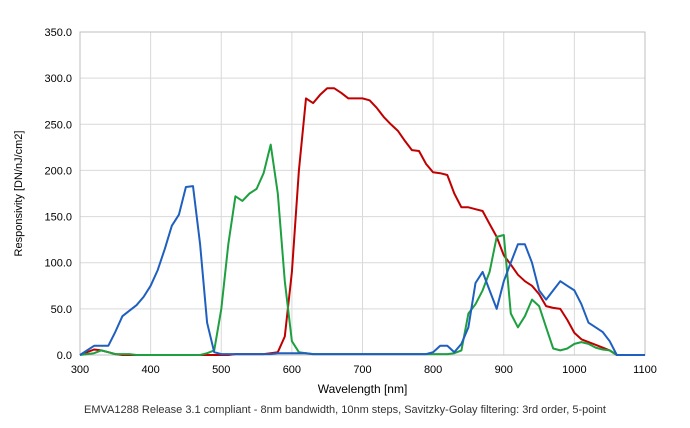  What do you see at coordinates (645, 370) in the screenshot?
I see `x-tick-label: 1100` at bounding box center [645, 370].